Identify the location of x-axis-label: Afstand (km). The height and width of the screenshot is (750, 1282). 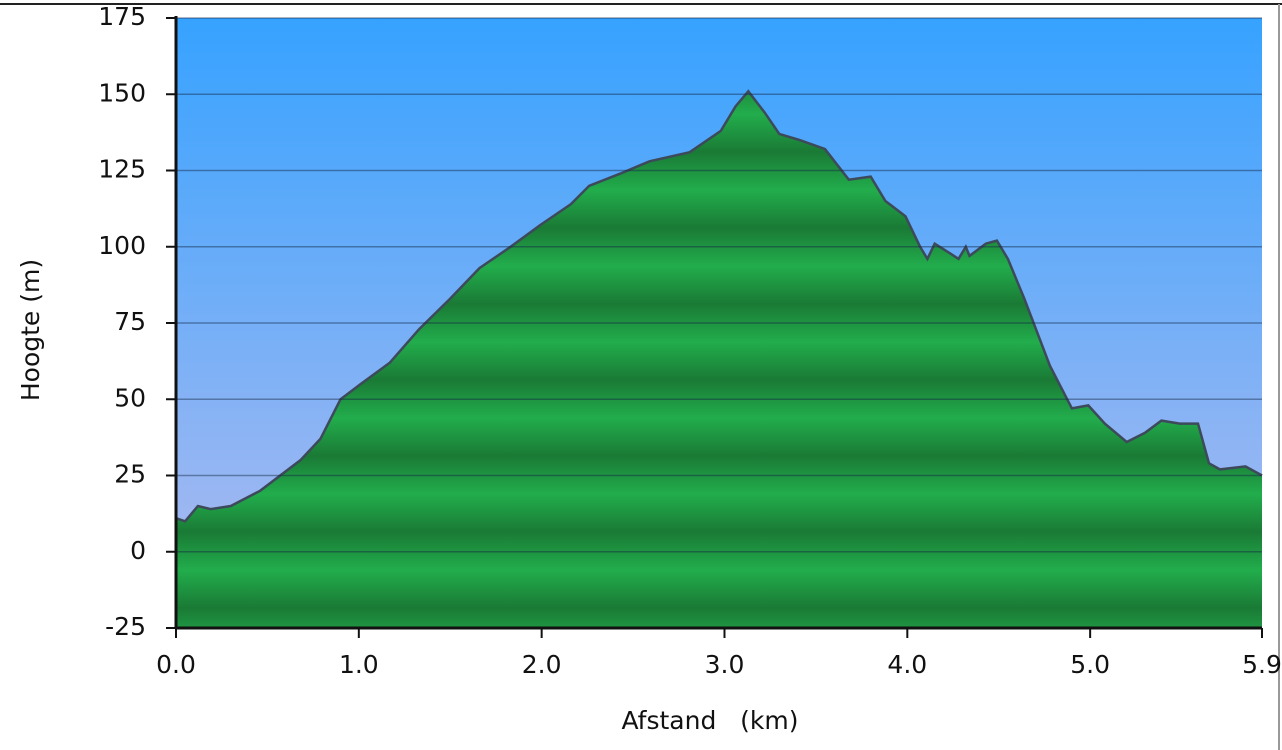
(709, 720).